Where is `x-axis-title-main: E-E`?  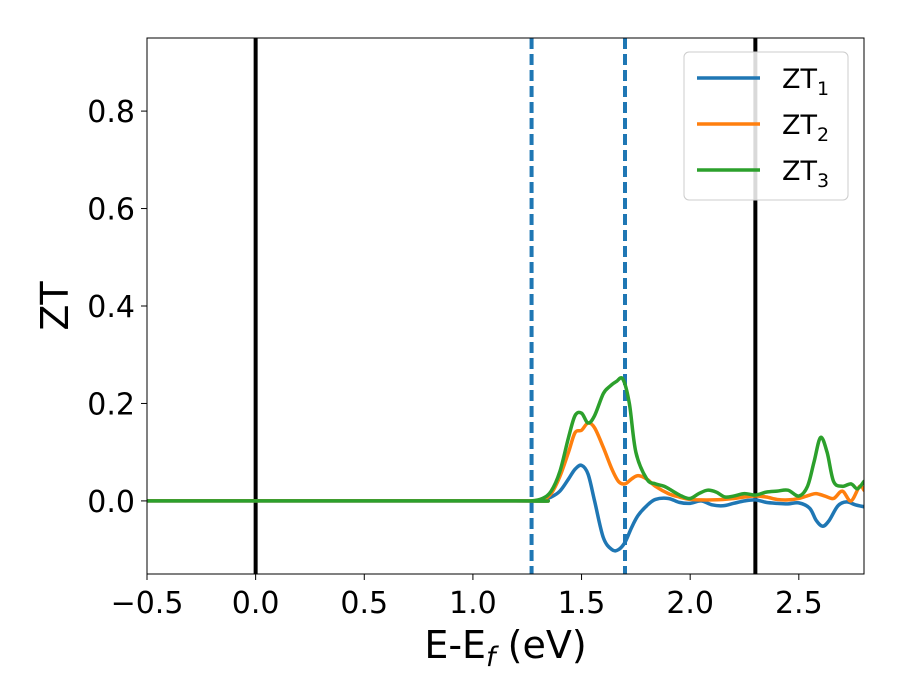 x-axis-title-main: E-E is located at coordinates (455, 645).